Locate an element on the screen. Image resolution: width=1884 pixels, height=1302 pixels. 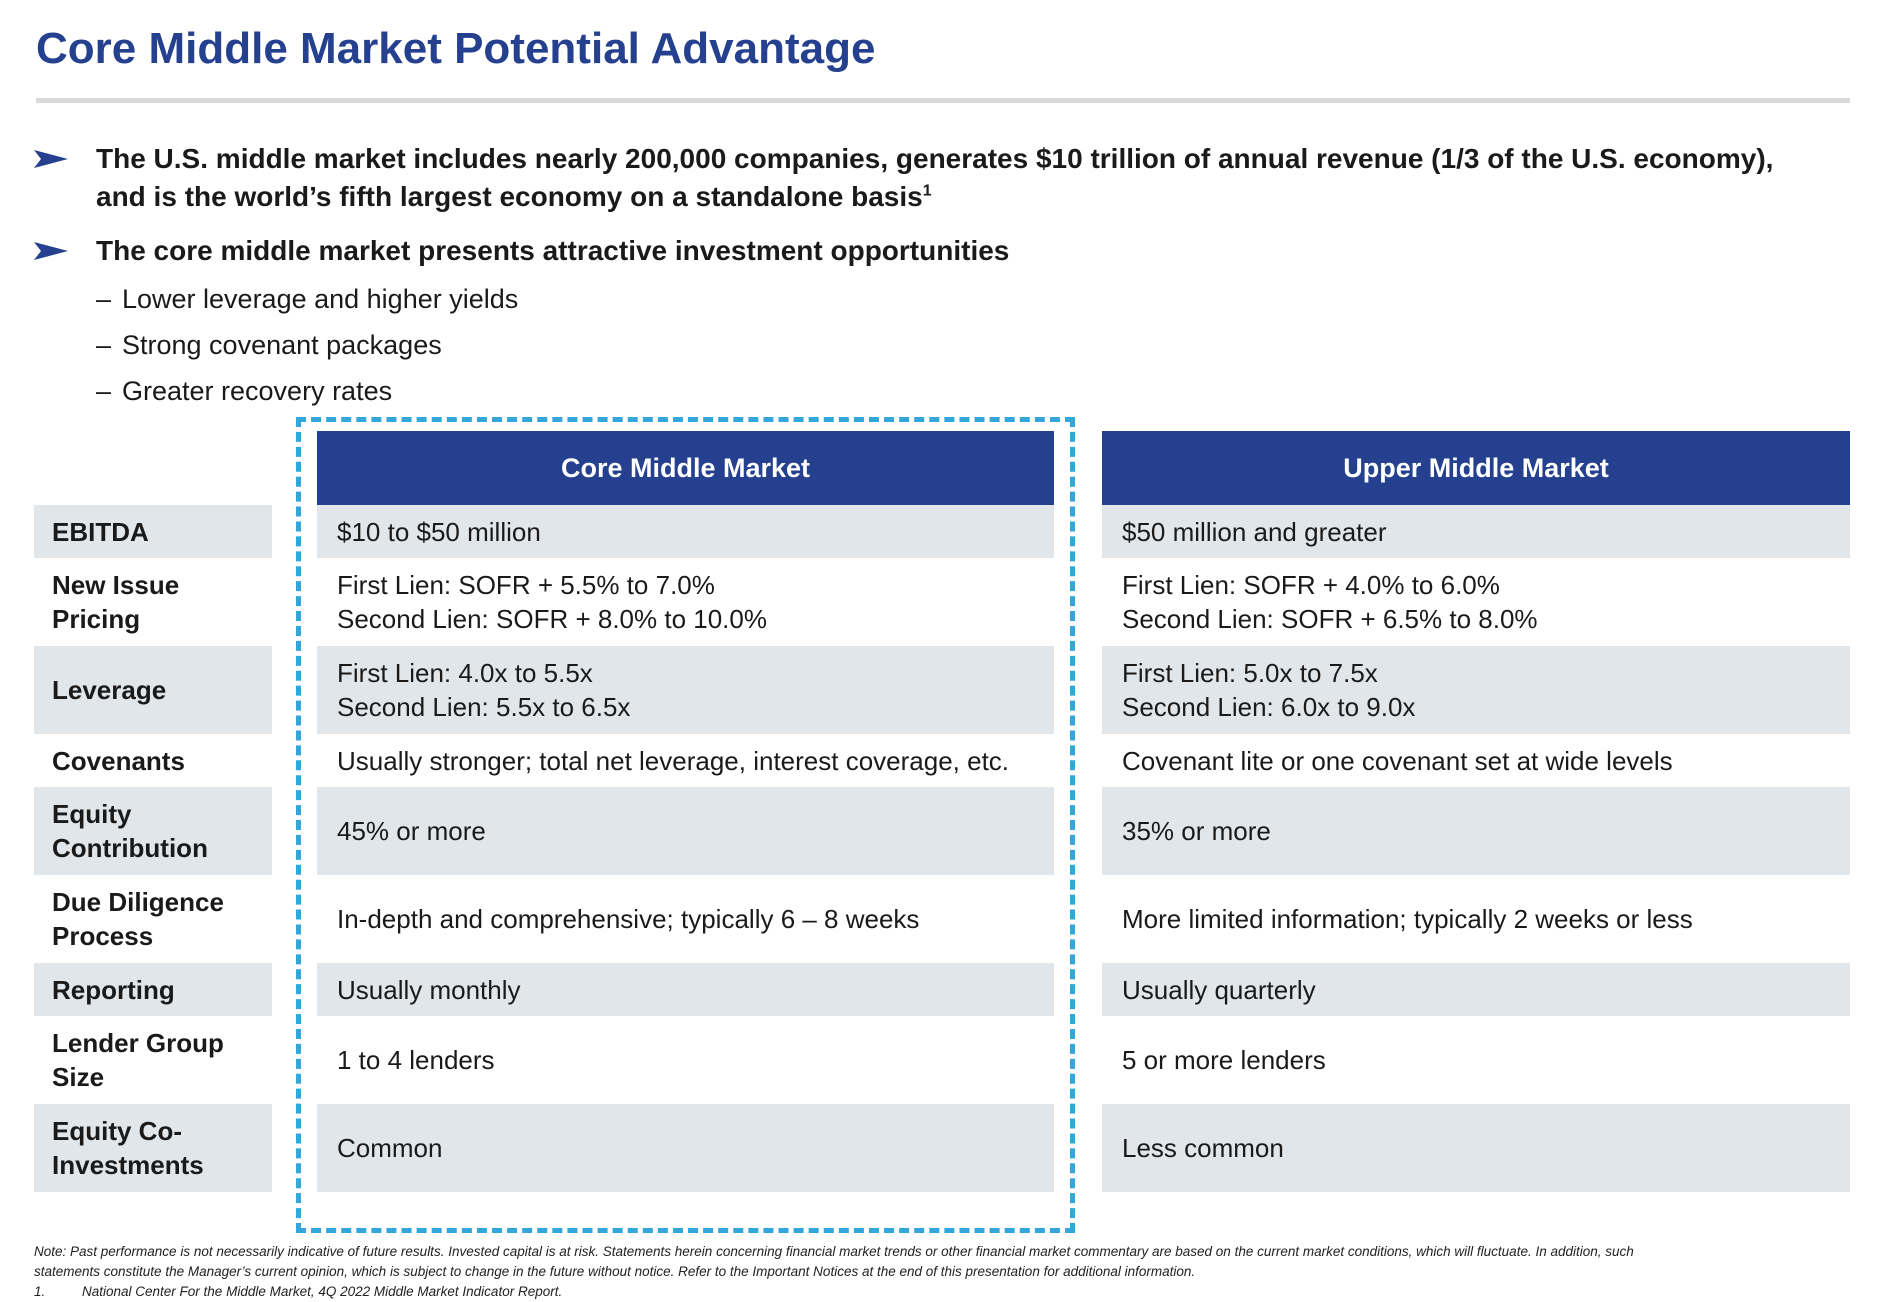
core-cell-equity-contribution: 45% or more is located at coordinates (685, 831).